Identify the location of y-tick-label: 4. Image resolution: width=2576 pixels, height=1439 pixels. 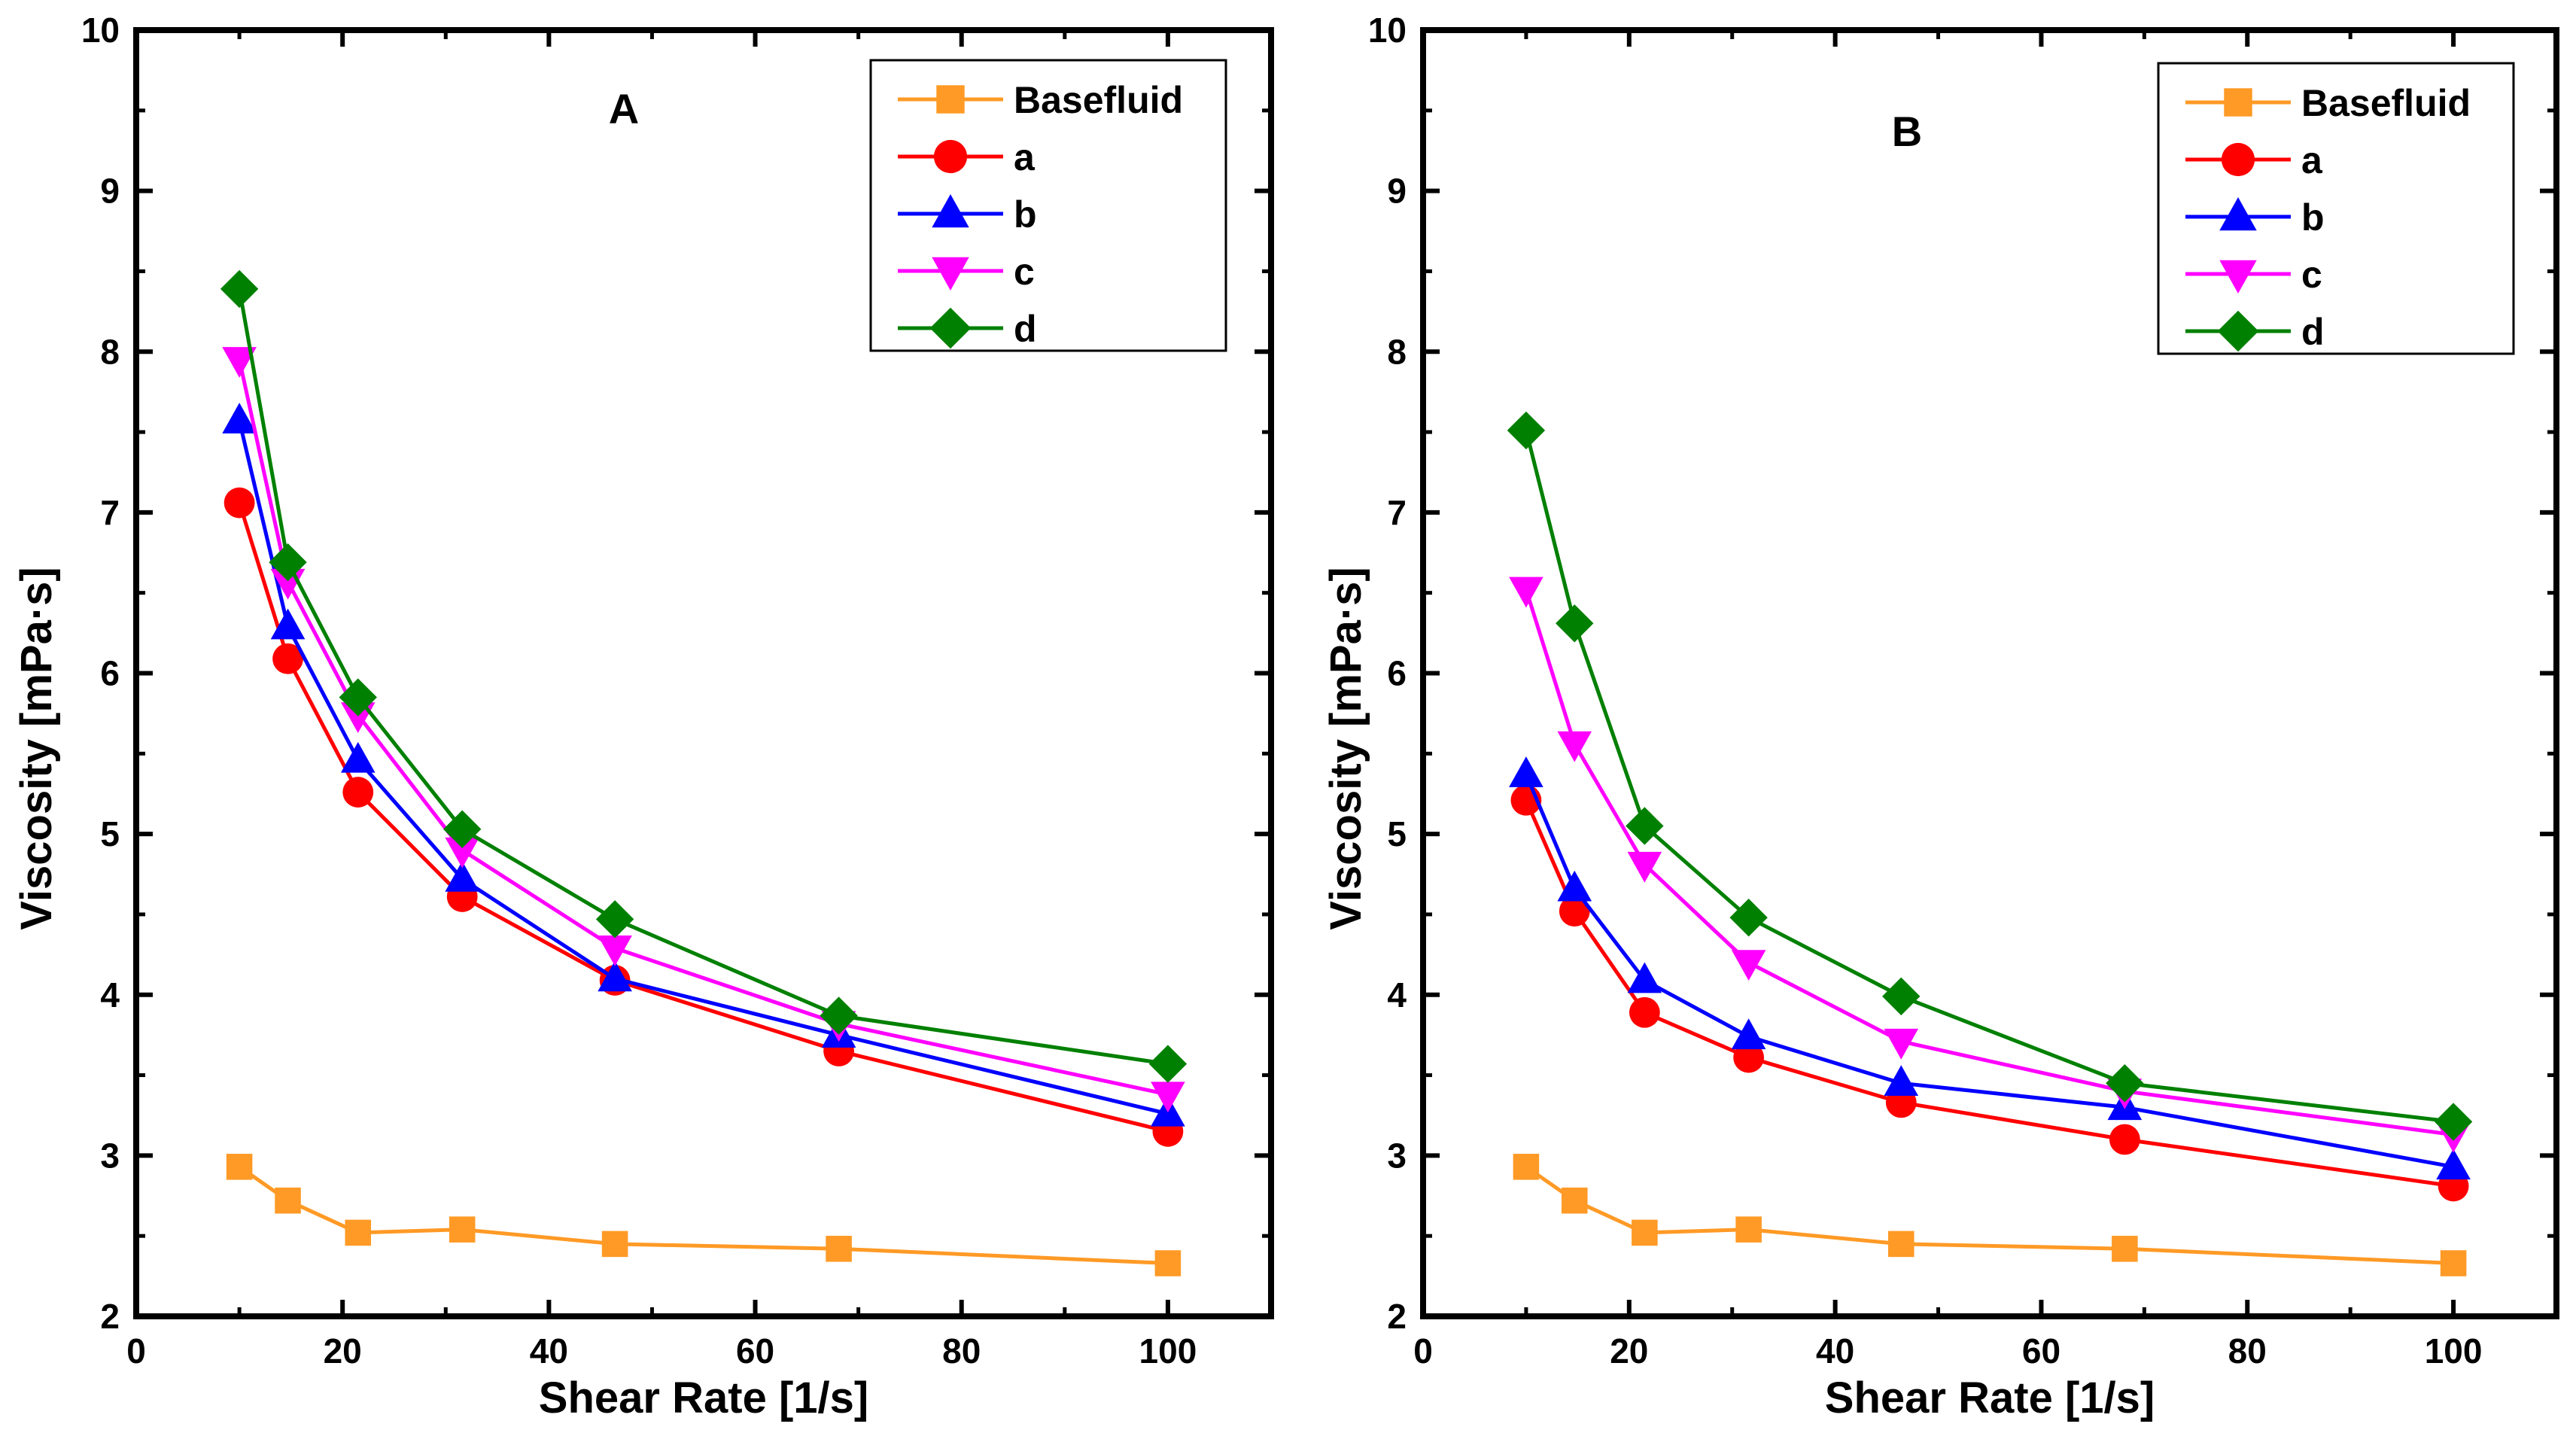
(110, 995).